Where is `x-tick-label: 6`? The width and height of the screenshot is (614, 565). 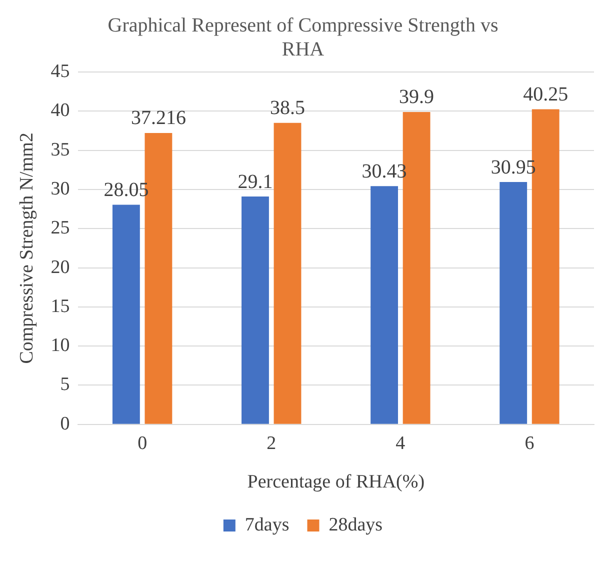
x-tick-label: 6 is located at coordinates (529, 443).